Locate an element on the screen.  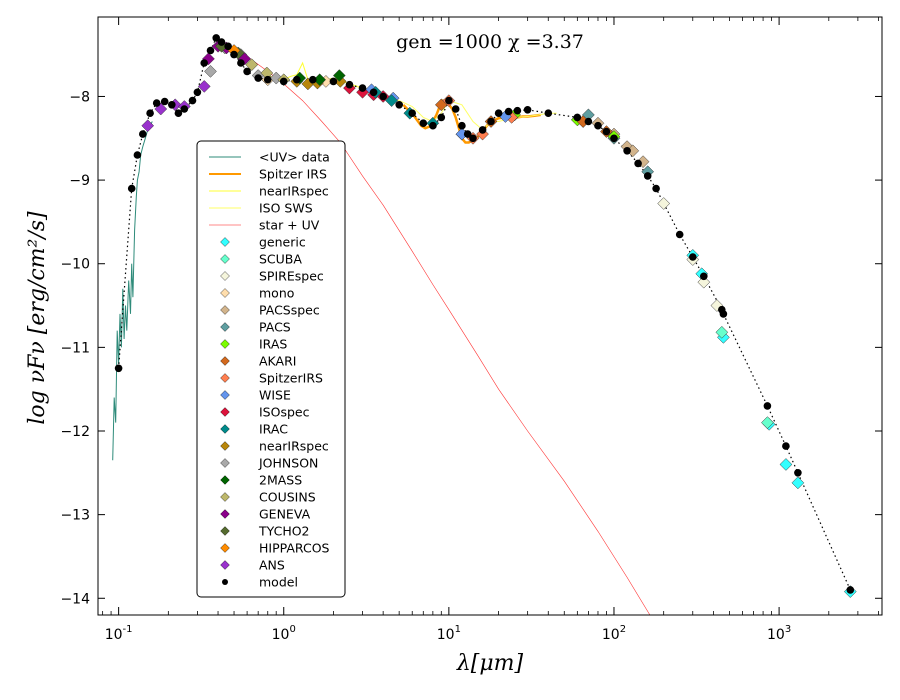
legend-entry-star-uv: star + UV is located at coordinates (264, 225).